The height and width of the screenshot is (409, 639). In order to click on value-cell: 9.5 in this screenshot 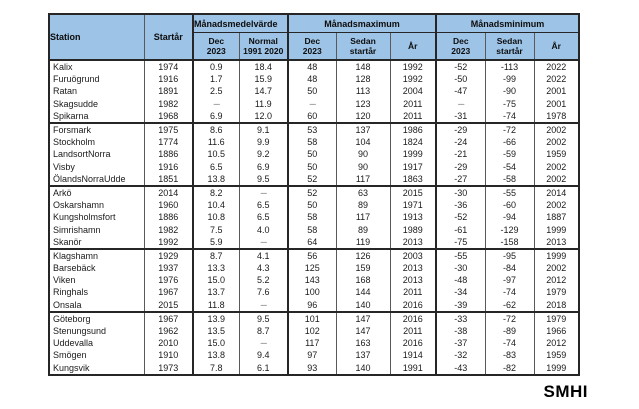, I will do `click(263, 317)`.